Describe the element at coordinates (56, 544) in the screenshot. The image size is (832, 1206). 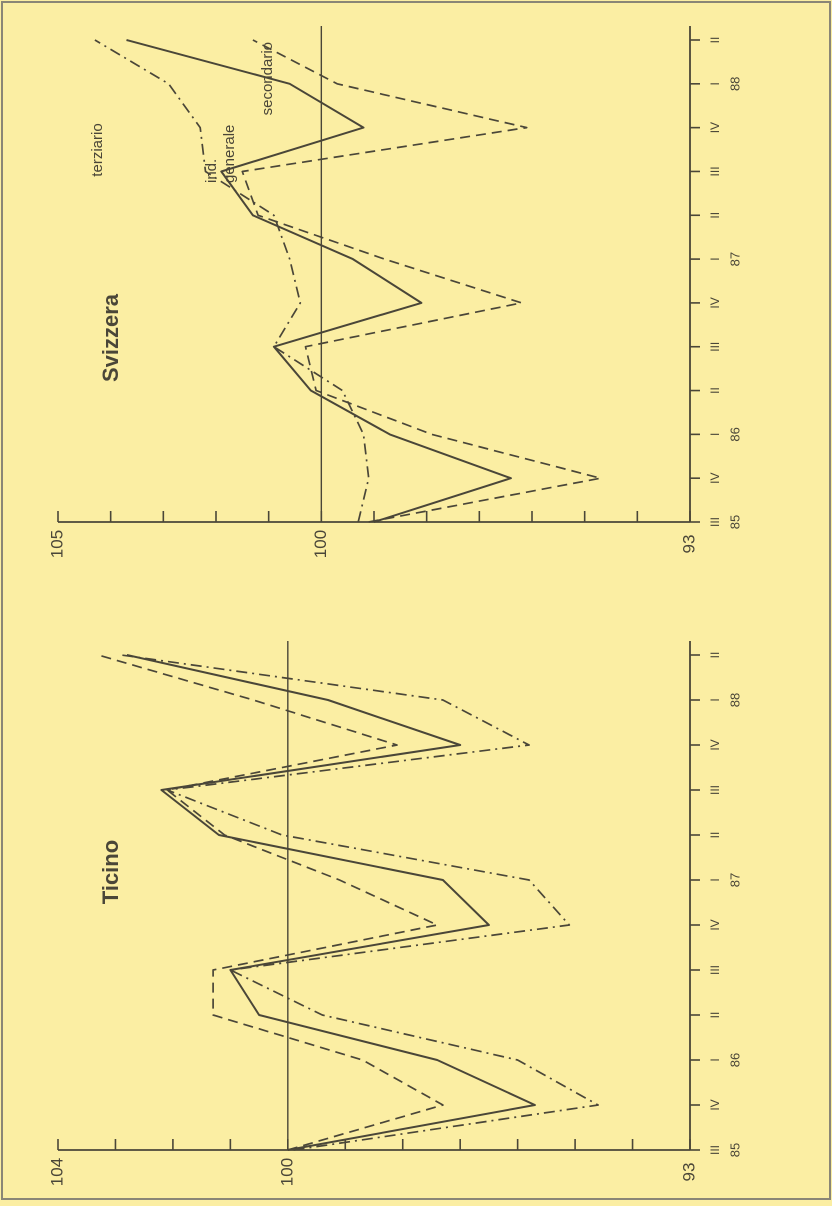
I see `value-tick-label: 105` at that location.